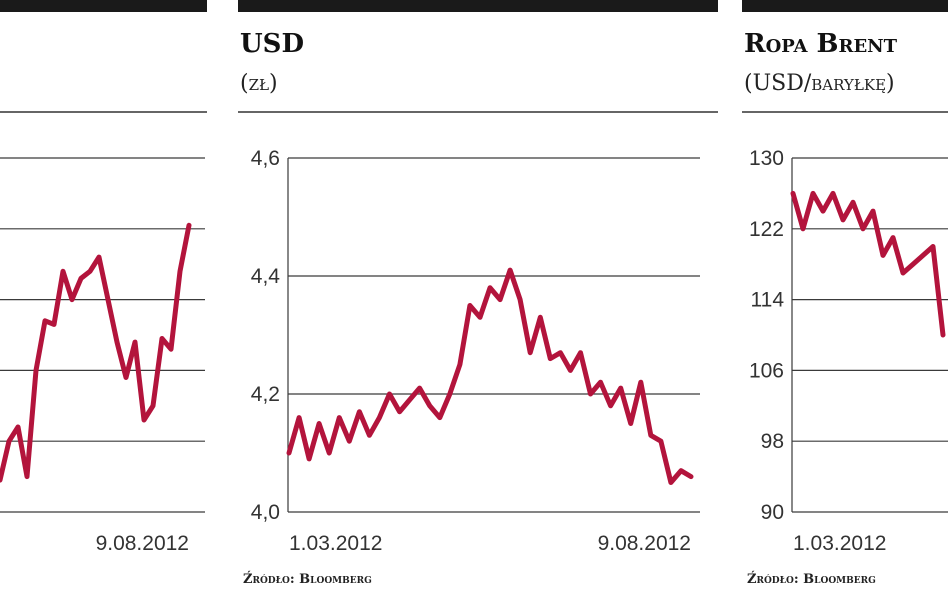  I want to click on chart-subtitle: (USD/baryłkę), so click(819, 83).